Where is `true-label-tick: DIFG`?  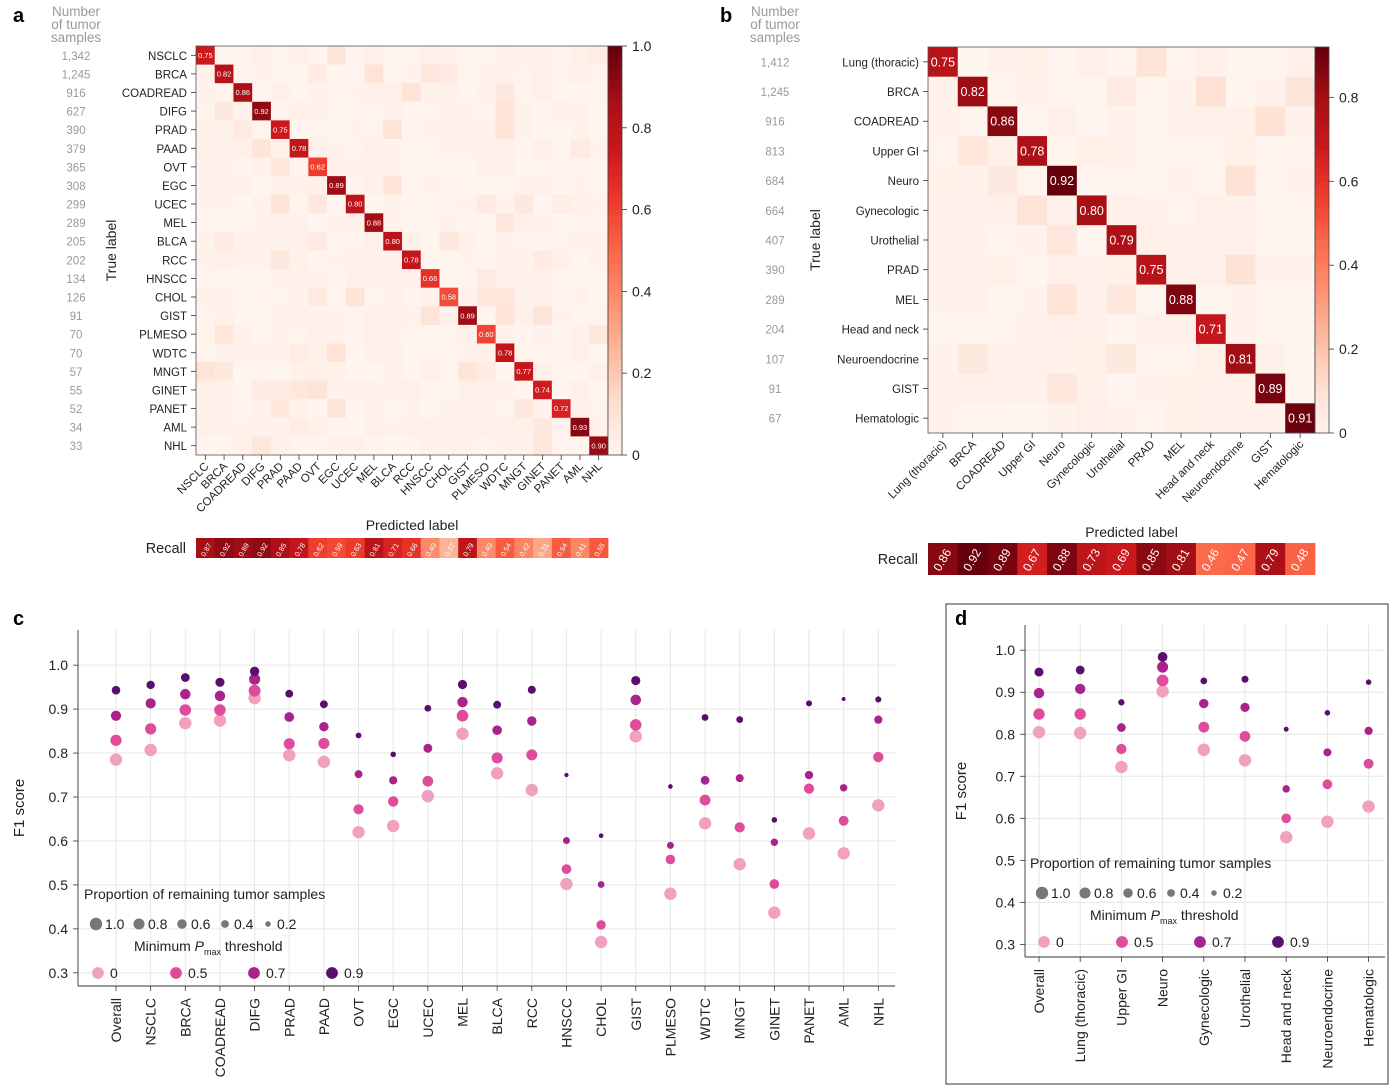 true-label-tick: DIFG is located at coordinates (174, 113).